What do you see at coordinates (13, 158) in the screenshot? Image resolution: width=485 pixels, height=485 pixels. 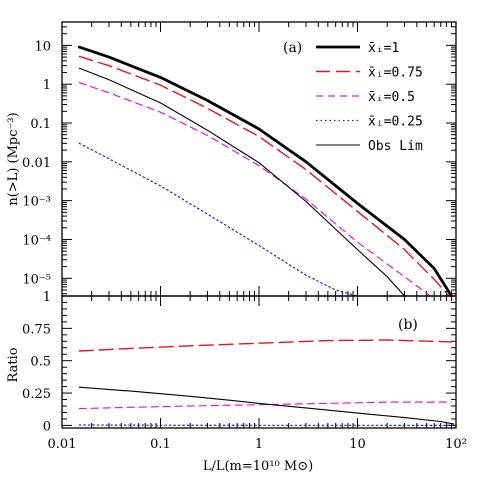 I see `panel-a-y-axis-label: n(>L) (Mpc⁻³)` at bounding box center [13, 158].